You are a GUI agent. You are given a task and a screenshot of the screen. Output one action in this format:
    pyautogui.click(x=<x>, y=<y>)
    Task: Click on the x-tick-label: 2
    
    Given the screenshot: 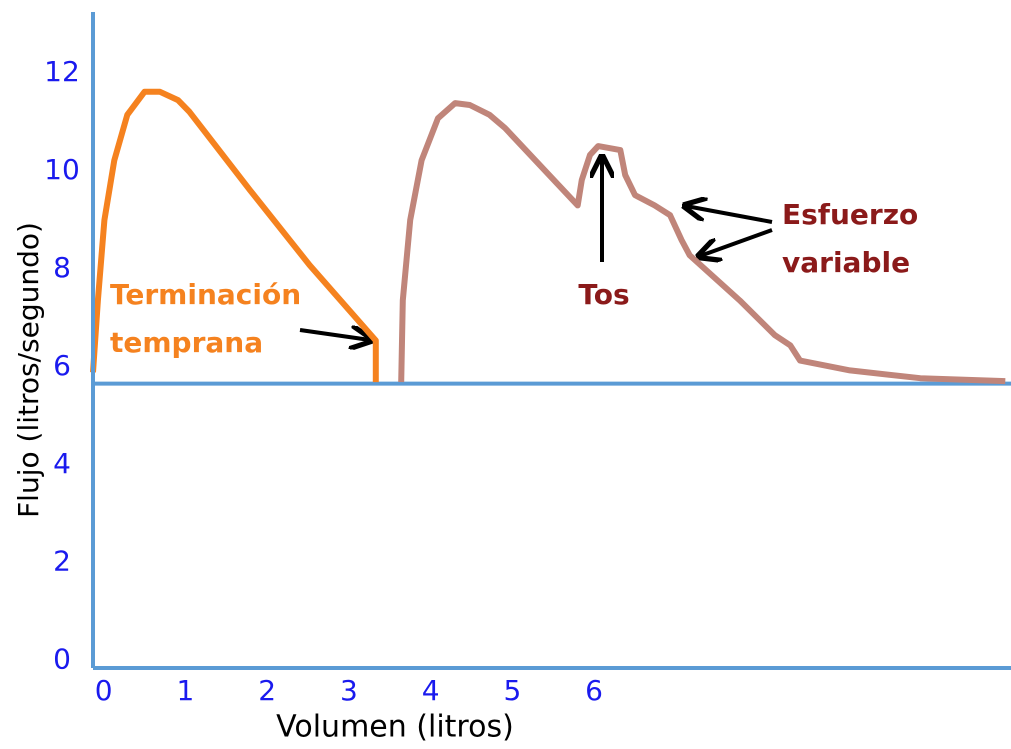 What is the action you would take?
    pyautogui.click(x=267, y=690)
    